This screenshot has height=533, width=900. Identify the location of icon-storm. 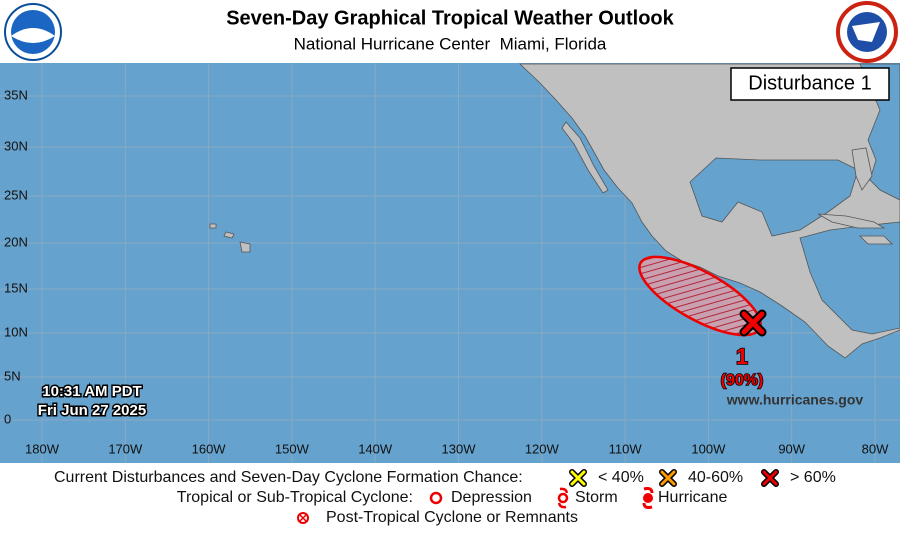
(563, 498).